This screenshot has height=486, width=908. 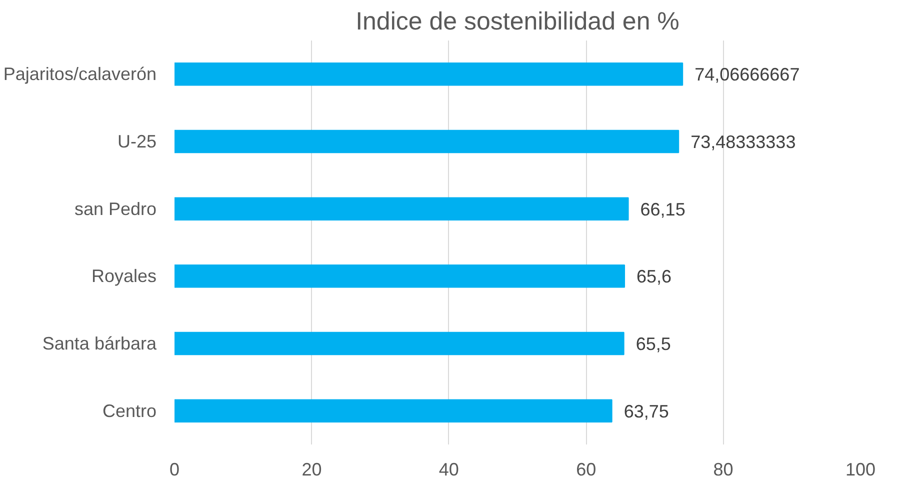 I want to click on x-tick-label: 60, so click(x=586, y=470).